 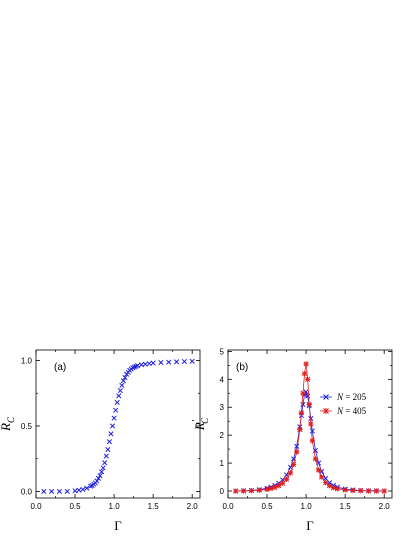 What do you see at coordinates (242, 367) in the screenshot?
I see `panel-label: (b)` at bounding box center [242, 367].